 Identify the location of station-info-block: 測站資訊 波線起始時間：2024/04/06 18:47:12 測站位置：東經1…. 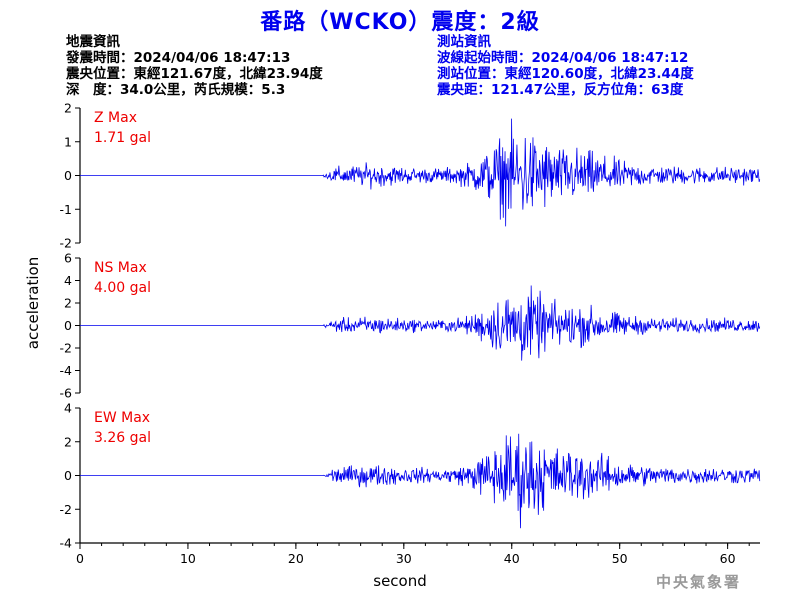
(565, 66).